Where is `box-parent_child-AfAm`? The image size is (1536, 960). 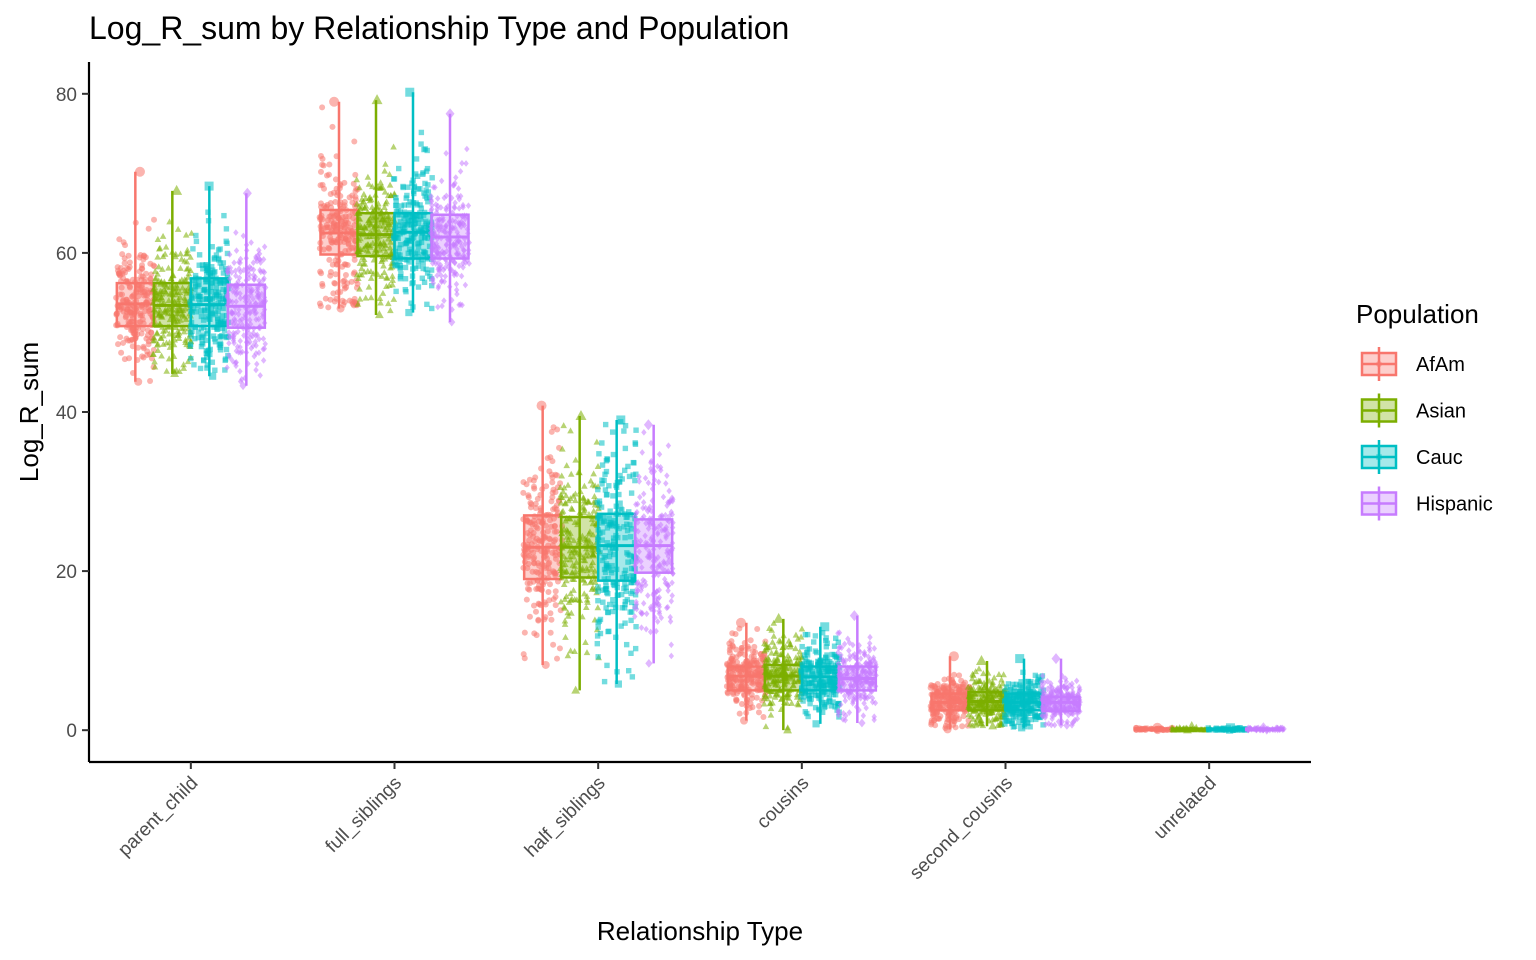
box-parent_child-AfAm is located at coordinates (135, 276).